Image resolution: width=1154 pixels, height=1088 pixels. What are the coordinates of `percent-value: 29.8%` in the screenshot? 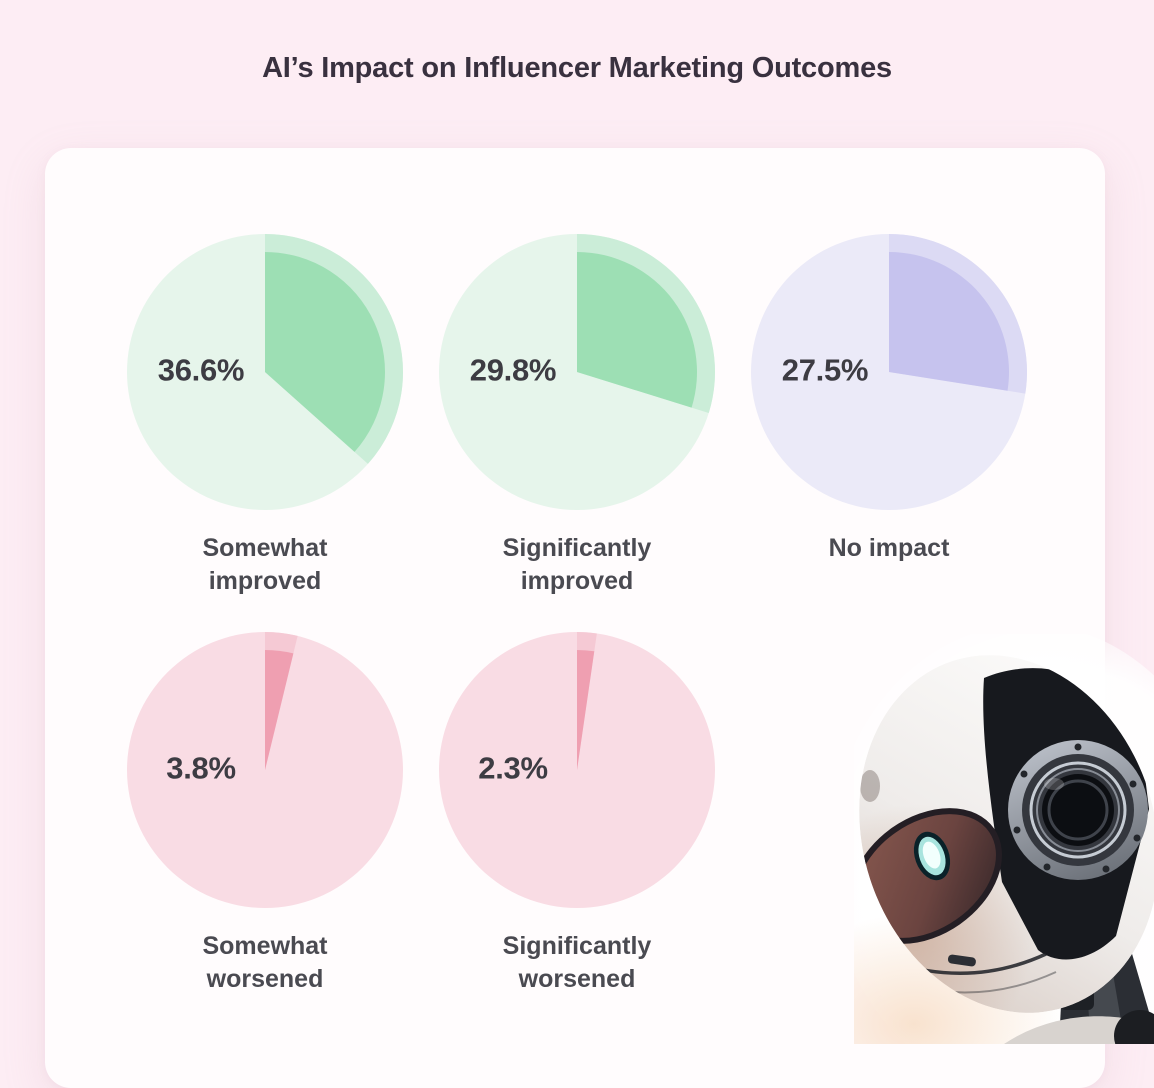 It's located at (513, 370).